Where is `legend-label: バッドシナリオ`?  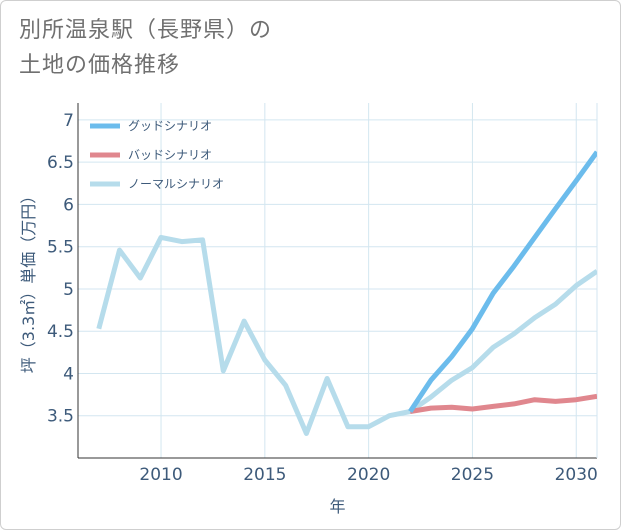
legend-label: バッドシナリオ is located at coordinates (170, 155).